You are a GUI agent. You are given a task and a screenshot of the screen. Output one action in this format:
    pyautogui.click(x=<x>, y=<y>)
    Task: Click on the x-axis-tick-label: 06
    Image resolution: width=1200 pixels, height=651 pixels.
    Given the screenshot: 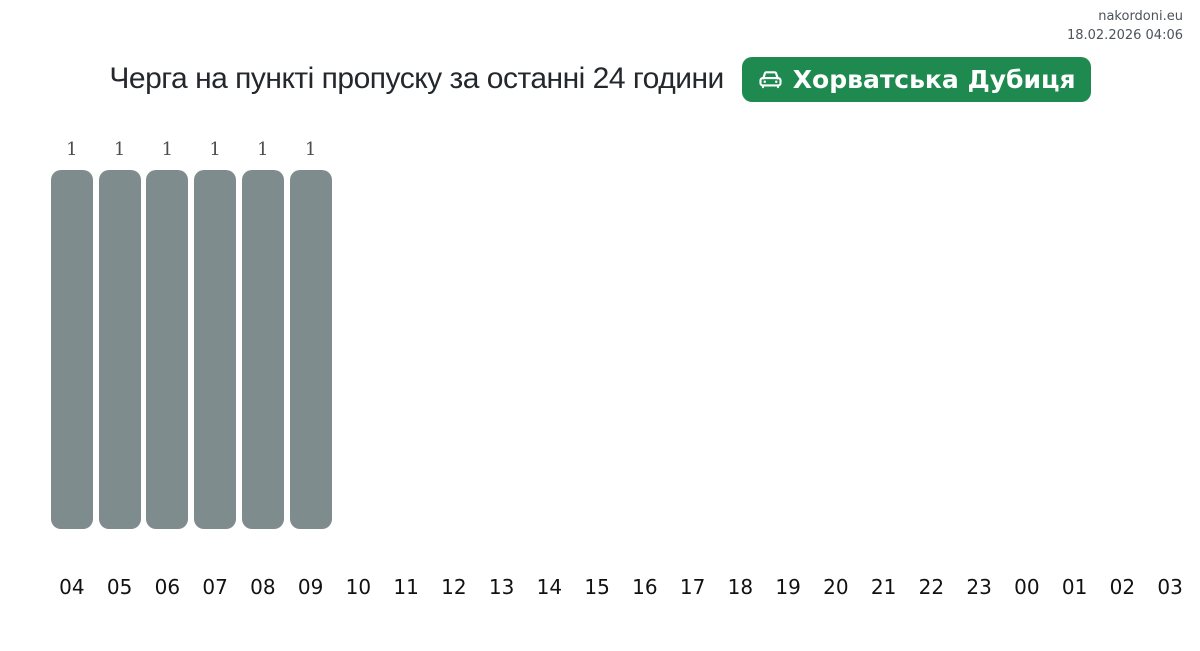 What is the action you would take?
    pyautogui.click(x=167, y=587)
    